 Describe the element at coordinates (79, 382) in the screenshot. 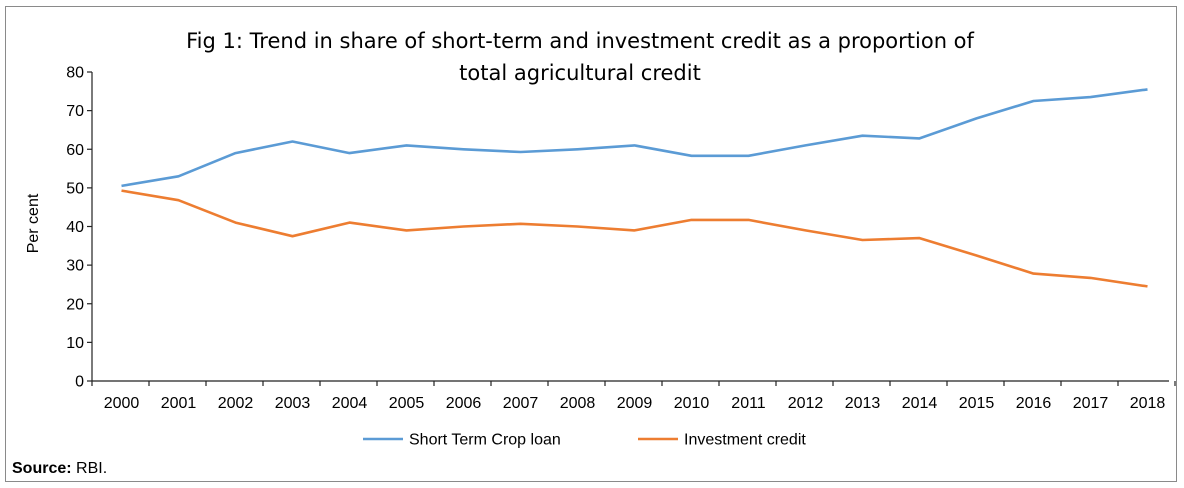

I see `y-tick-label: 0` at that location.